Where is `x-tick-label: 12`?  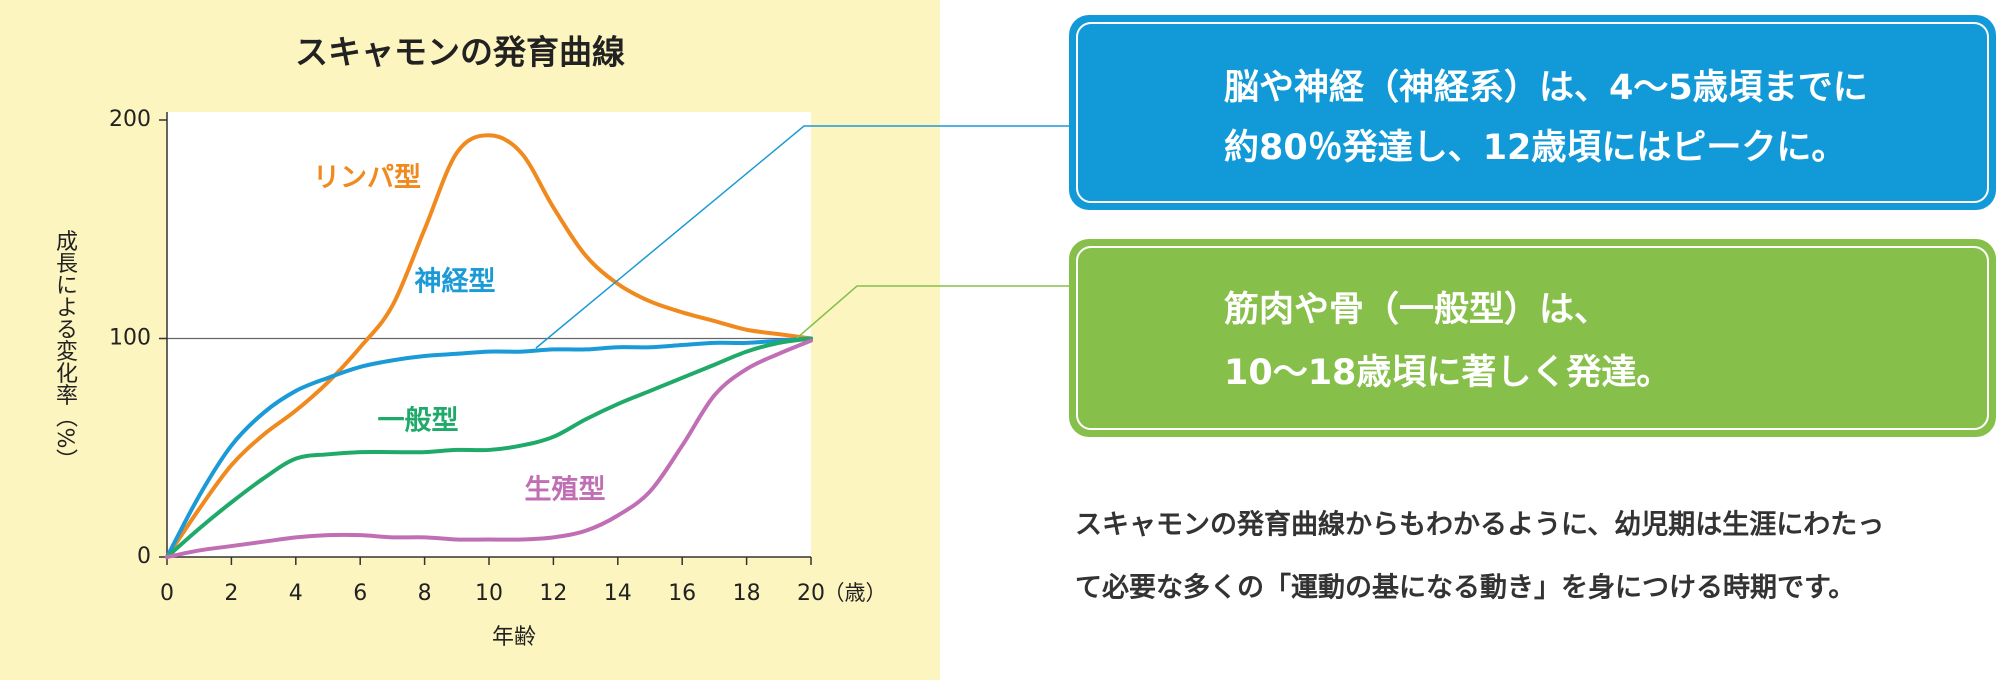
x-tick-label: 12 is located at coordinates (553, 593).